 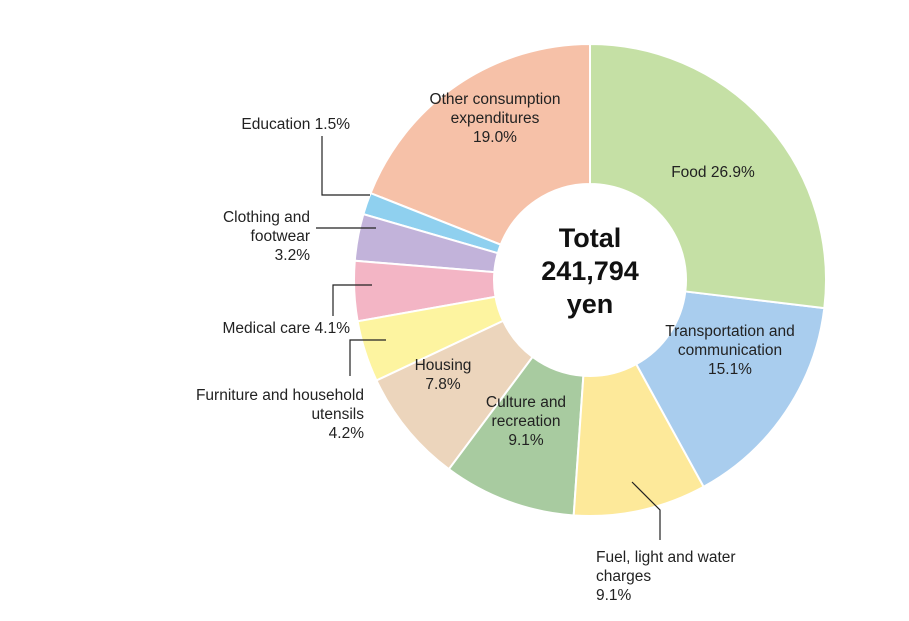 What do you see at coordinates (730, 369) in the screenshot?
I see `value-label: 15.1%` at bounding box center [730, 369].